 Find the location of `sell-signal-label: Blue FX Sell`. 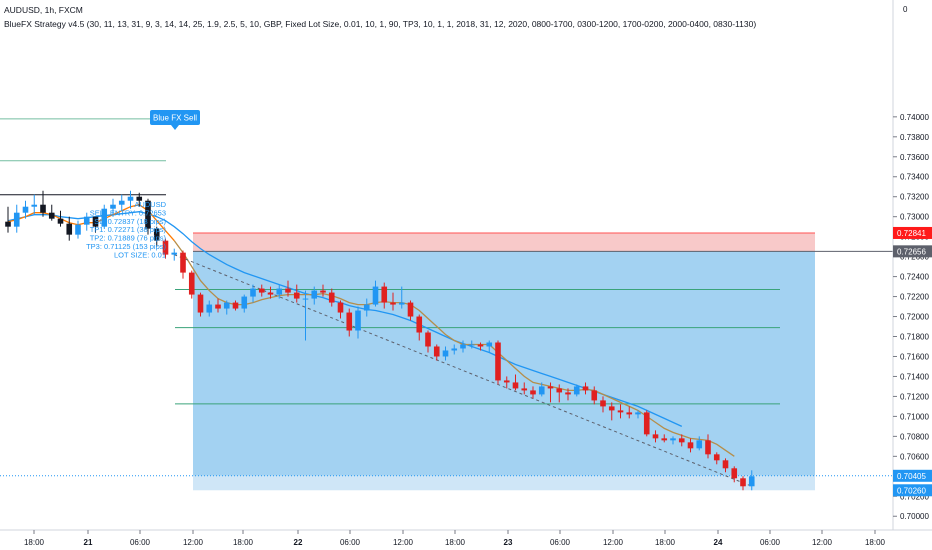

sell-signal-label: Blue FX Sell is located at coordinates (175, 118).